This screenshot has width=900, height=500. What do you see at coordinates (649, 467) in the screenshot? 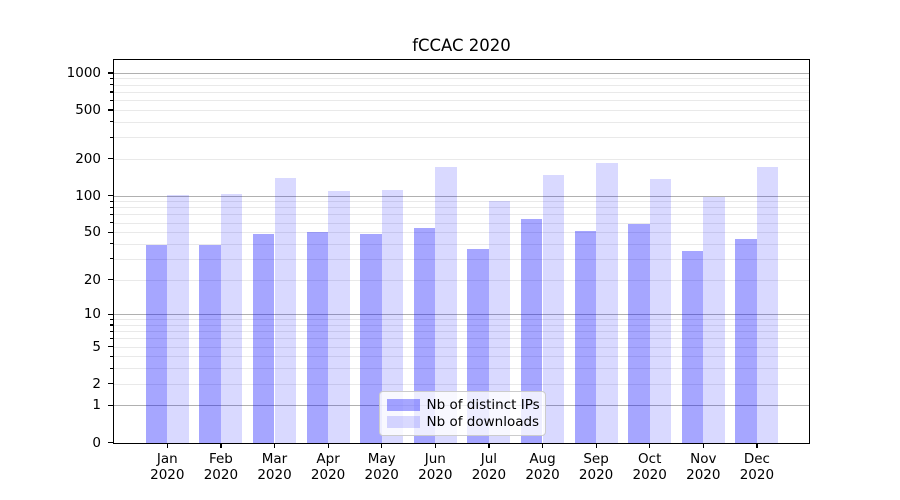
I see `x-tick-label: Oct 2020` at bounding box center [649, 467].